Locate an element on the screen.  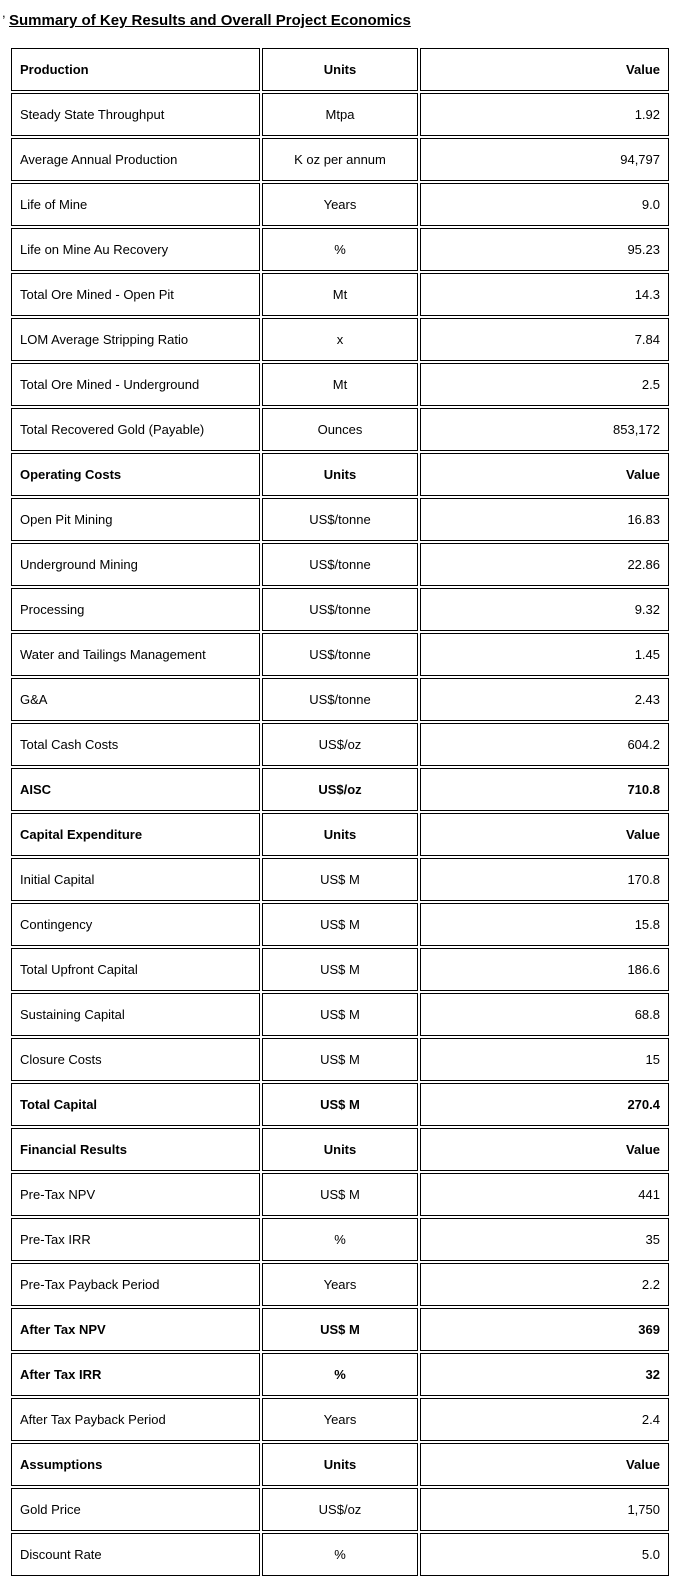
section-header-row: Operating Costs Units Value is located at coordinates (340, 474).